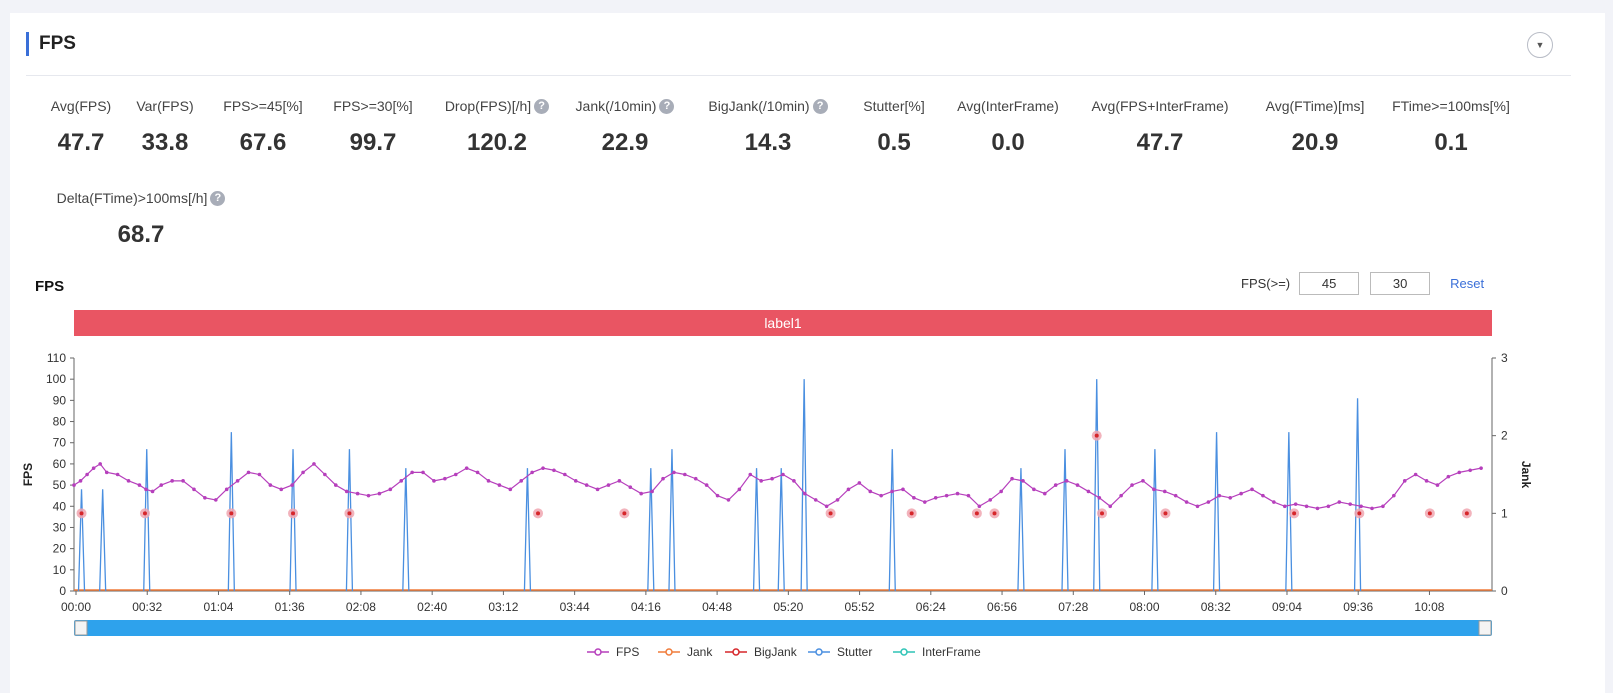 This screenshot has height=693, width=1613. Describe the element at coordinates (1540, 45) in the screenshot. I see `collapse-button: ▼` at that location.